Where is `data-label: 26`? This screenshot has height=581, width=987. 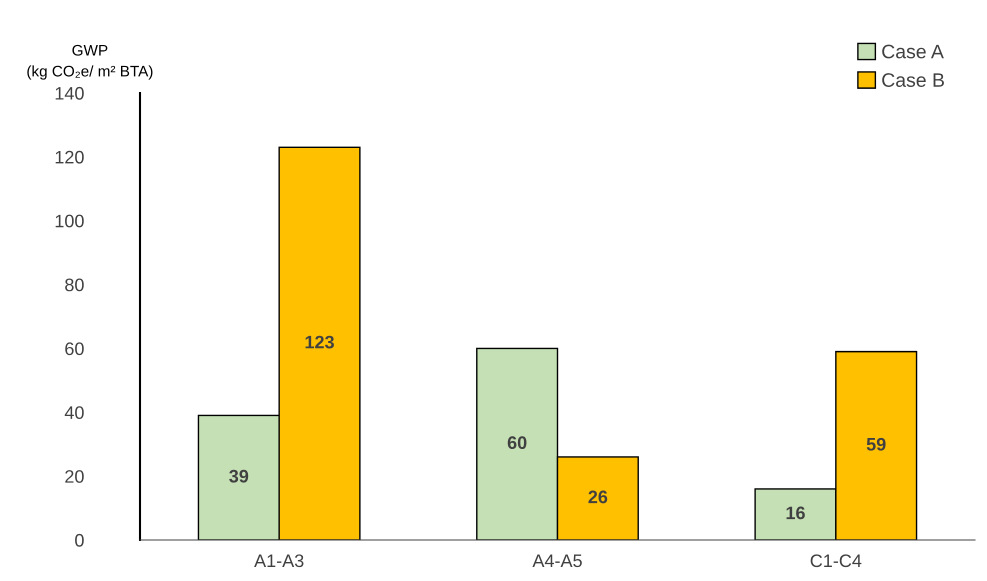 data-label: 26 is located at coordinates (598, 497).